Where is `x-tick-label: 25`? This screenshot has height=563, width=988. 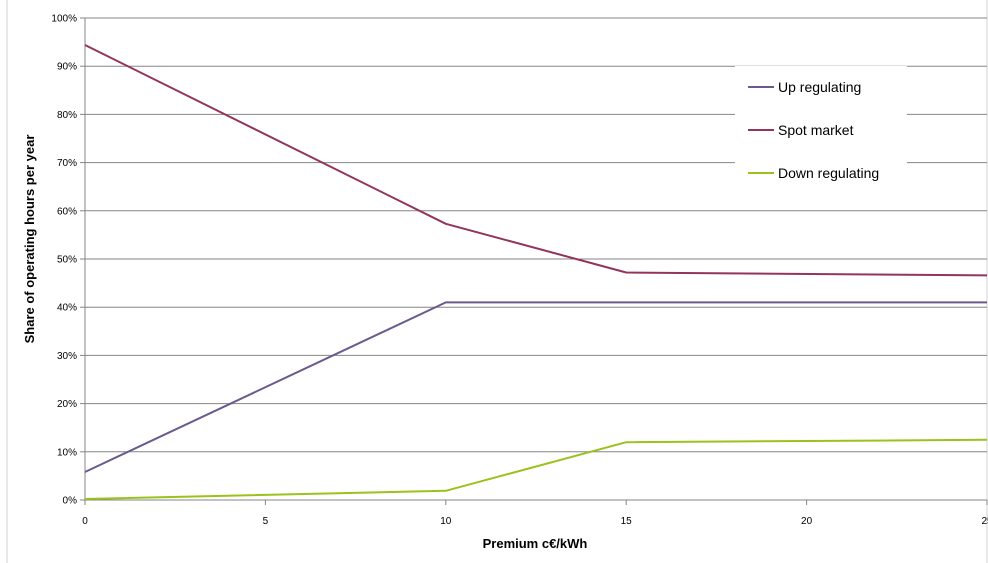
x-tick-label: 25 is located at coordinates (984, 521).